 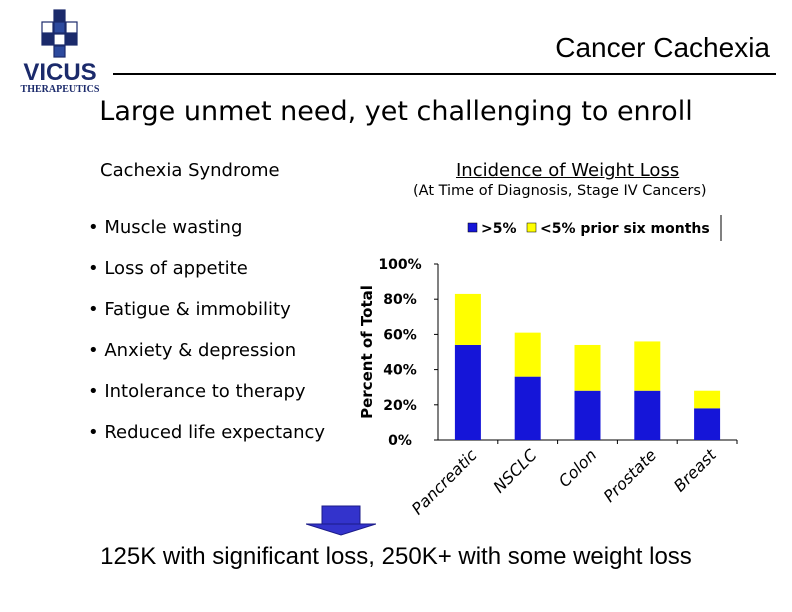 I want to click on y-tick-label: 0%, so click(x=400, y=441).